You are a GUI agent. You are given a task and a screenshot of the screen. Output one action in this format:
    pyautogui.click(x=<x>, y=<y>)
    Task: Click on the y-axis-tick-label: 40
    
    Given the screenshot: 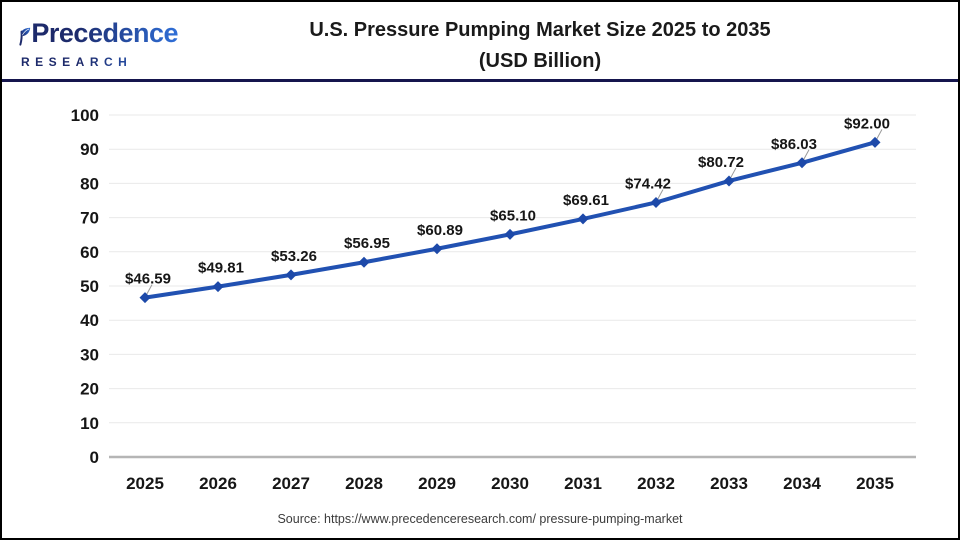 What is the action you would take?
    pyautogui.click(x=89, y=320)
    